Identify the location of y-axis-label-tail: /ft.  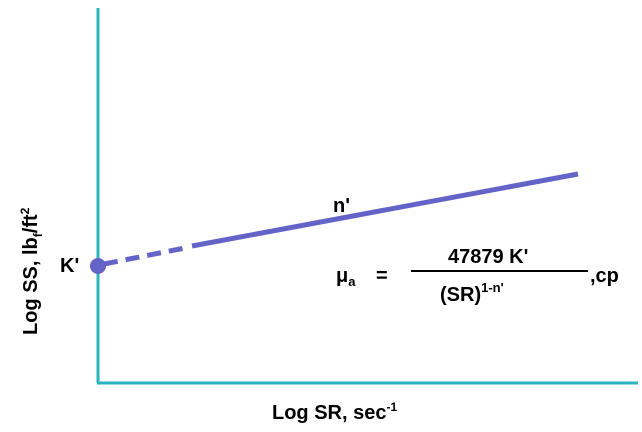
(31, 223).